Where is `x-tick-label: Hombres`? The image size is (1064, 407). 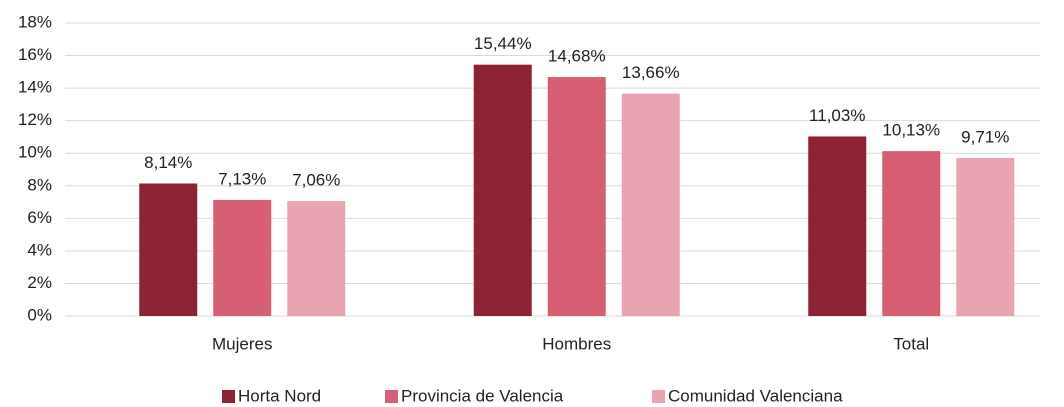 x-tick-label: Hombres is located at coordinates (576, 343).